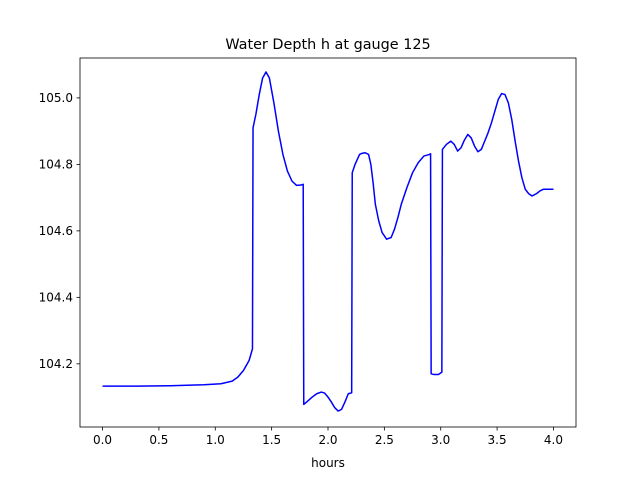 This screenshot has height=480, width=640. I want to click on x-tick-label: 1.0, so click(215, 440).